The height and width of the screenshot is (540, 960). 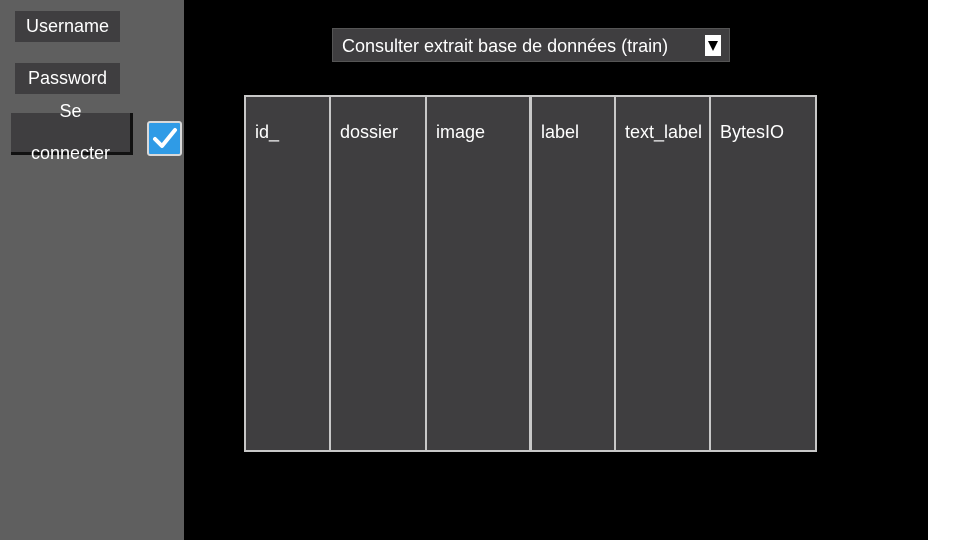 What do you see at coordinates (663, 273) in the screenshot?
I see `table-column-text-label: text_label` at bounding box center [663, 273].